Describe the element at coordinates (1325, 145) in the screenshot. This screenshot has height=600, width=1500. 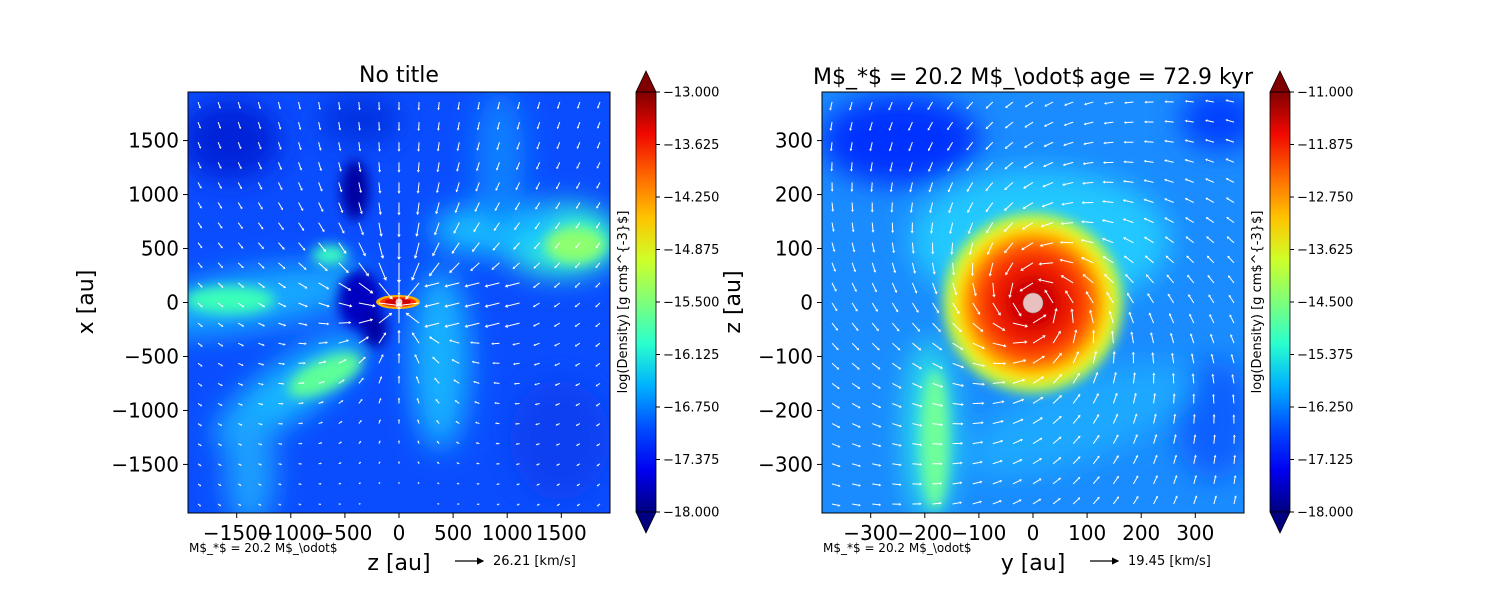
I see `right-colorbar-tick-label: −11.875` at that location.